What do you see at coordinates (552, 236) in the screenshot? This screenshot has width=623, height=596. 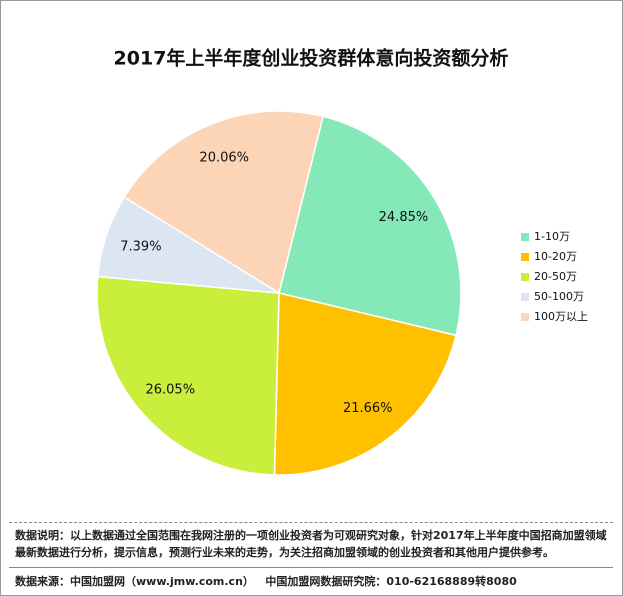 I see `legend-label: 1-10万` at bounding box center [552, 236].